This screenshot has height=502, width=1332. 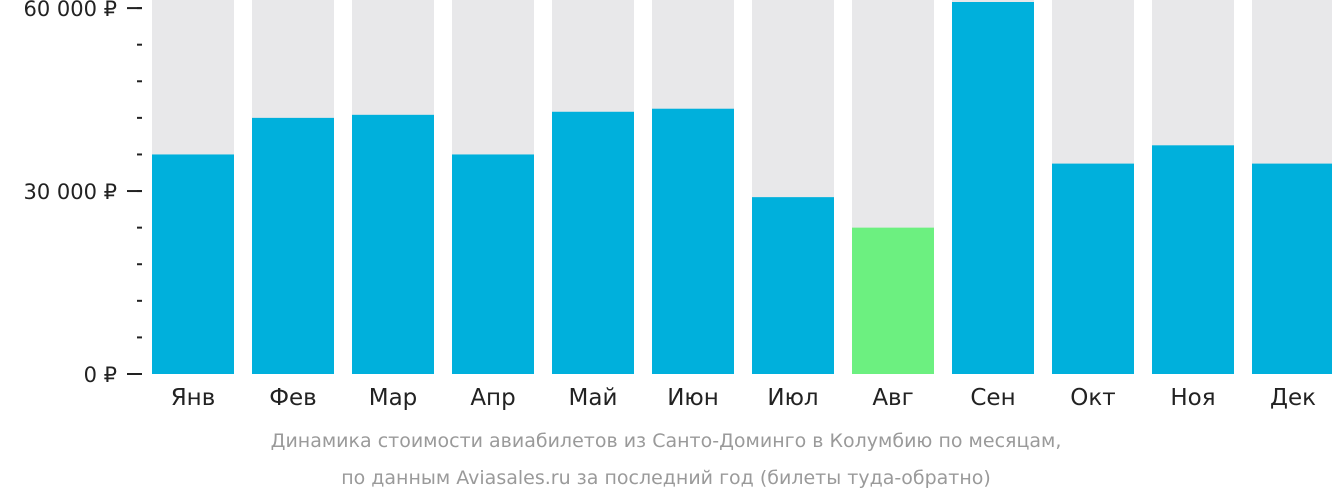 What do you see at coordinates (693, 398) in the screenshot?
I see `x-tick-label: Июн` at bounding box center [693, 398].